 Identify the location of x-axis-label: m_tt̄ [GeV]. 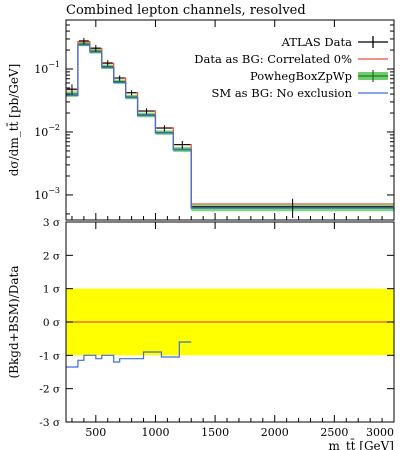
(361, 443).